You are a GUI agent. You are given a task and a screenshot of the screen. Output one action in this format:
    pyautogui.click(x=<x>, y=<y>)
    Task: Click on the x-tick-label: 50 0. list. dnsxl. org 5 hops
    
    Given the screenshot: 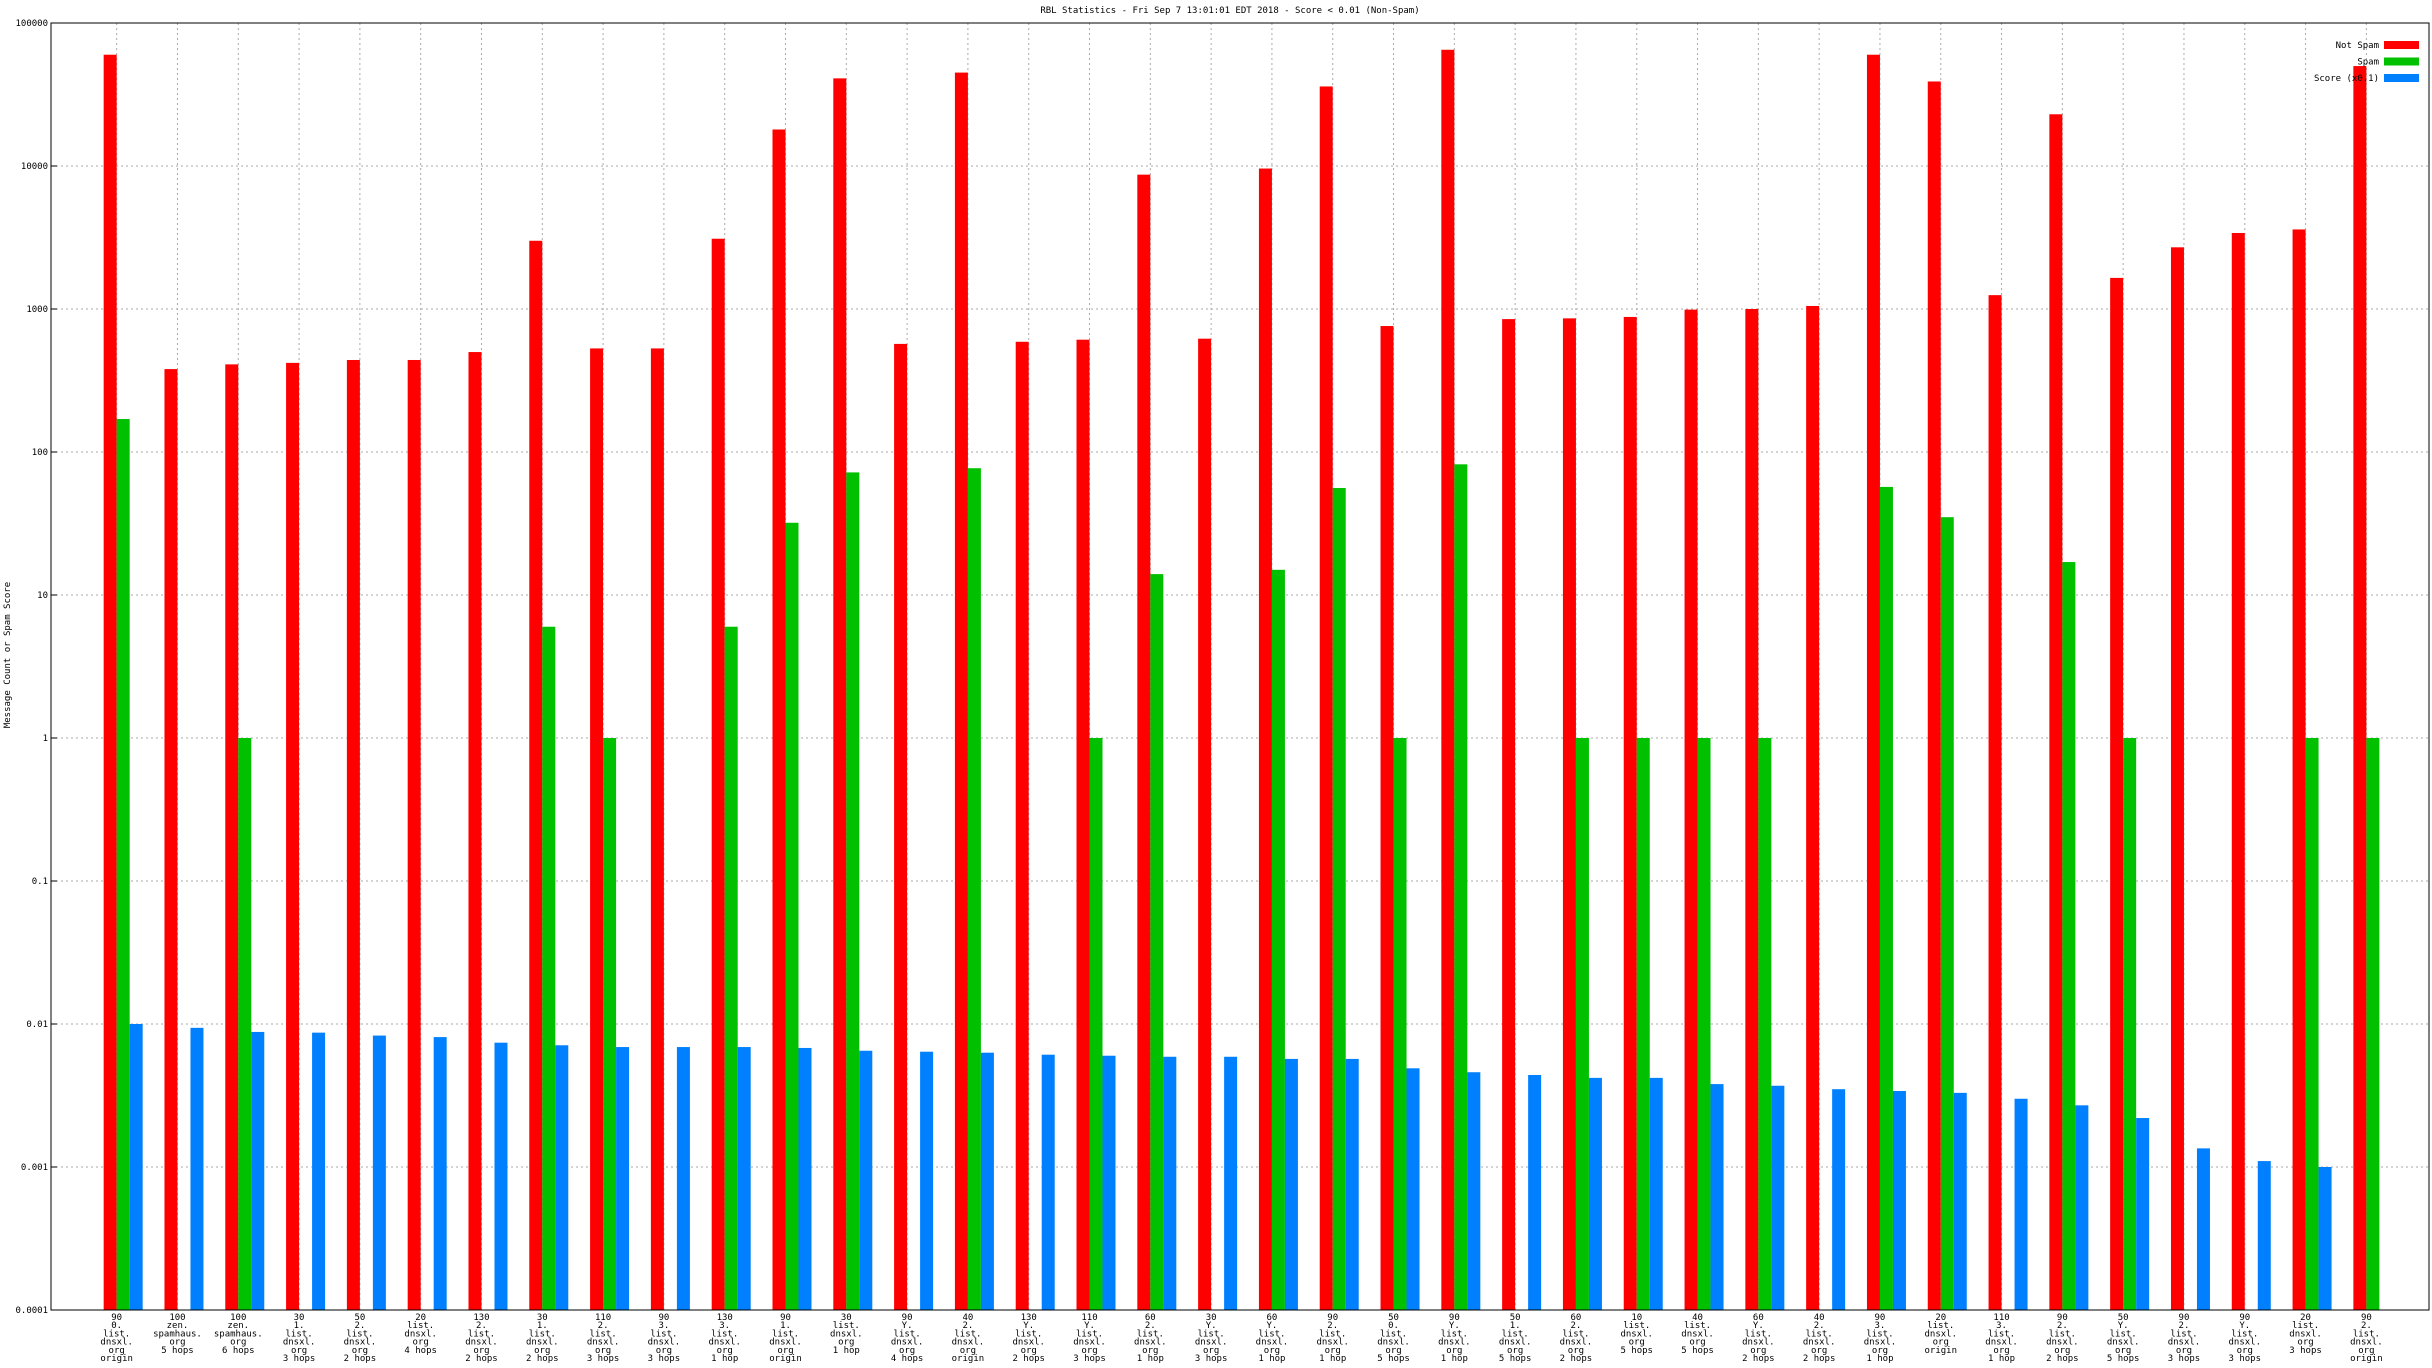 What is the action you would take?
    pyautogui.click(x=1393, y=1338)
    